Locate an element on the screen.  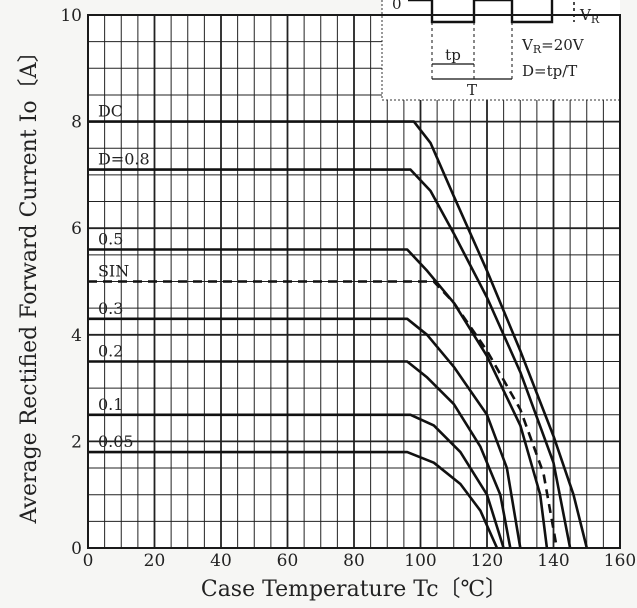
y-tick-label: 8 is located at coordinates (76, 123).